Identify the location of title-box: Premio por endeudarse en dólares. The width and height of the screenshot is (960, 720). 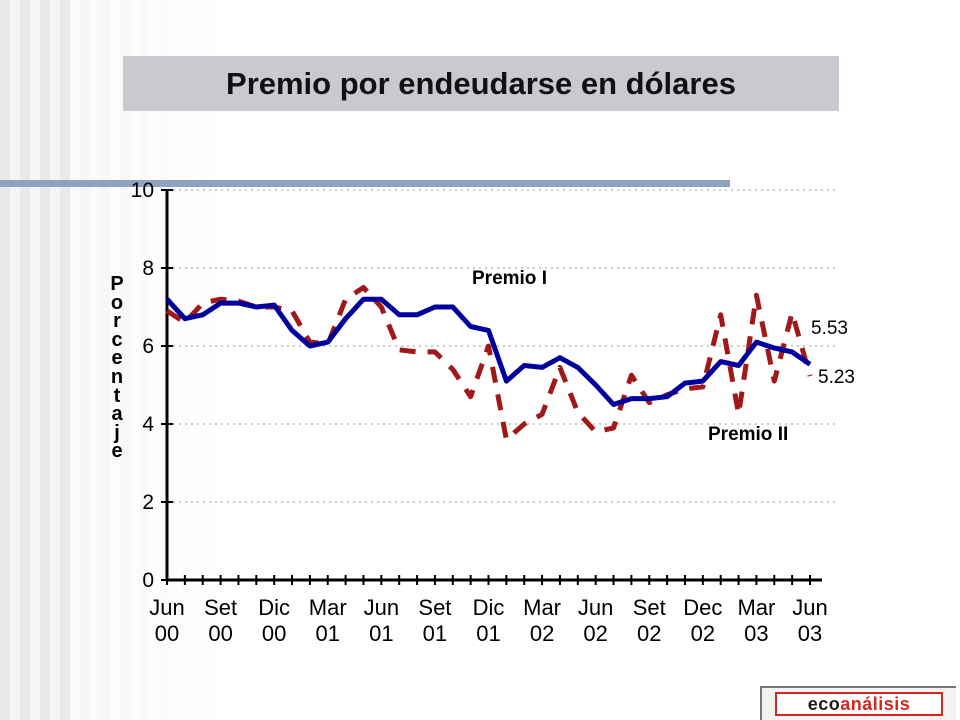
(481, 83).